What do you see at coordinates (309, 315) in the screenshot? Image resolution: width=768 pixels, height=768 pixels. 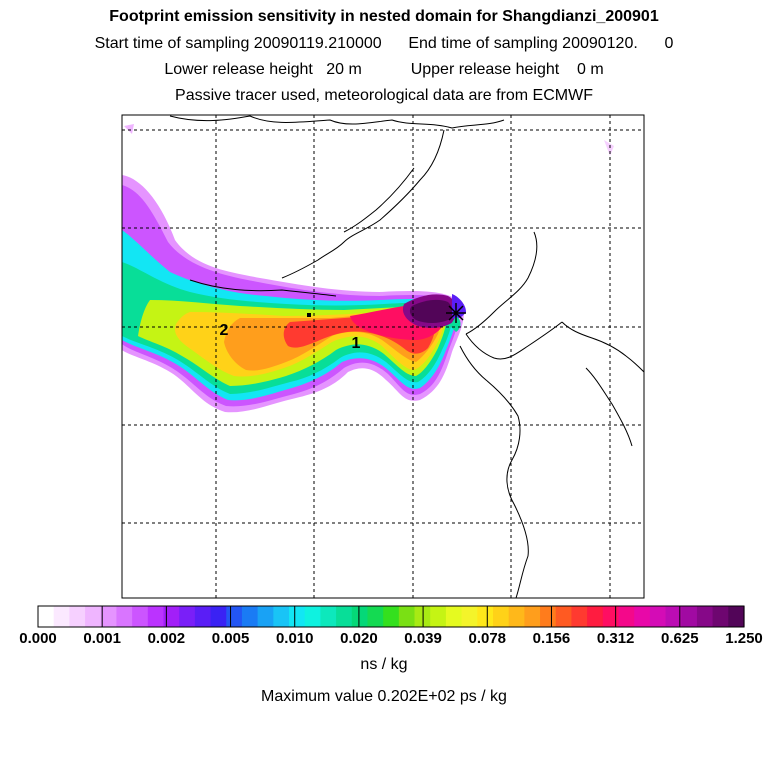 I see `station-dot` at bounding box center [309, 315].